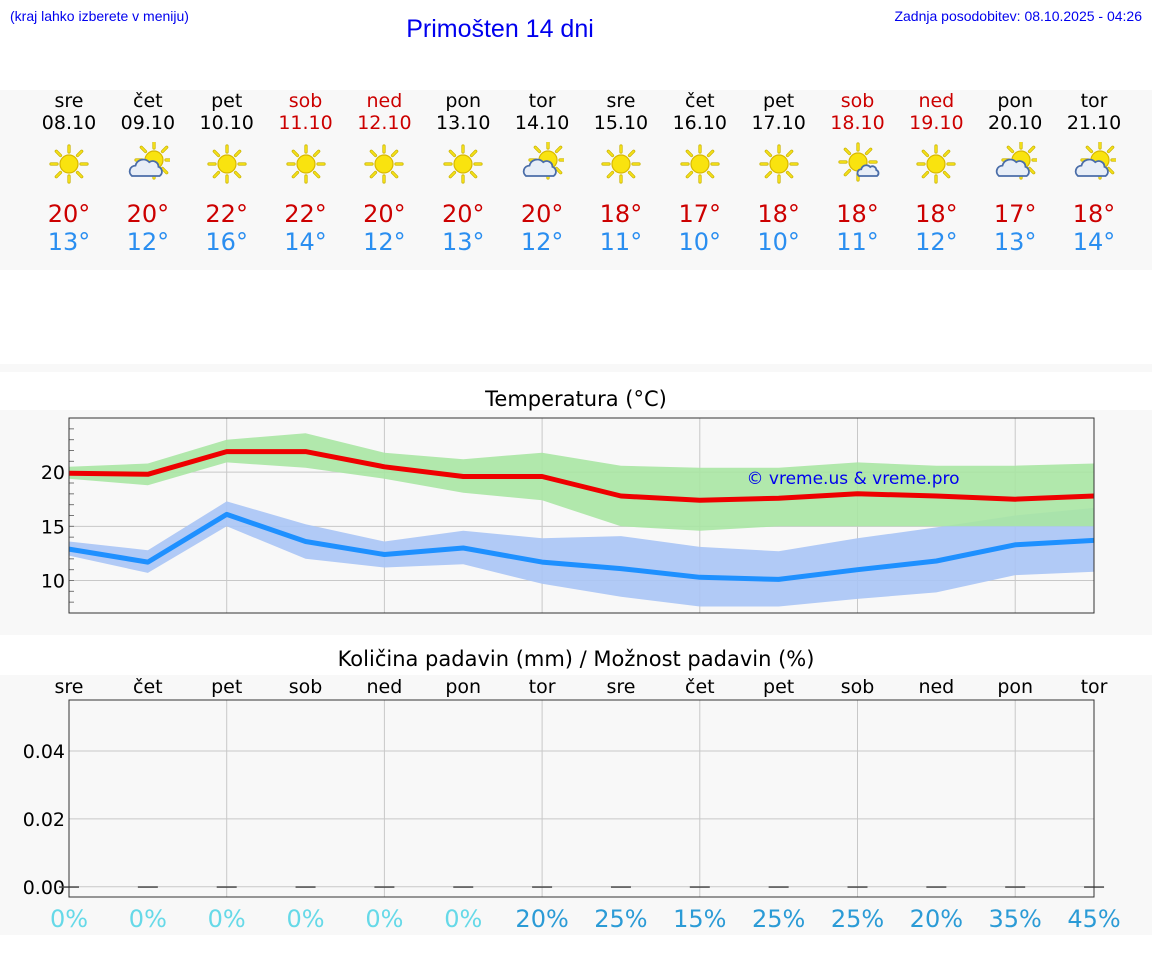  Describe the element at coordinates (99, 16) in the screenshot. I see `location-hint: (kraj lahko izberete v meniju)` at that location.